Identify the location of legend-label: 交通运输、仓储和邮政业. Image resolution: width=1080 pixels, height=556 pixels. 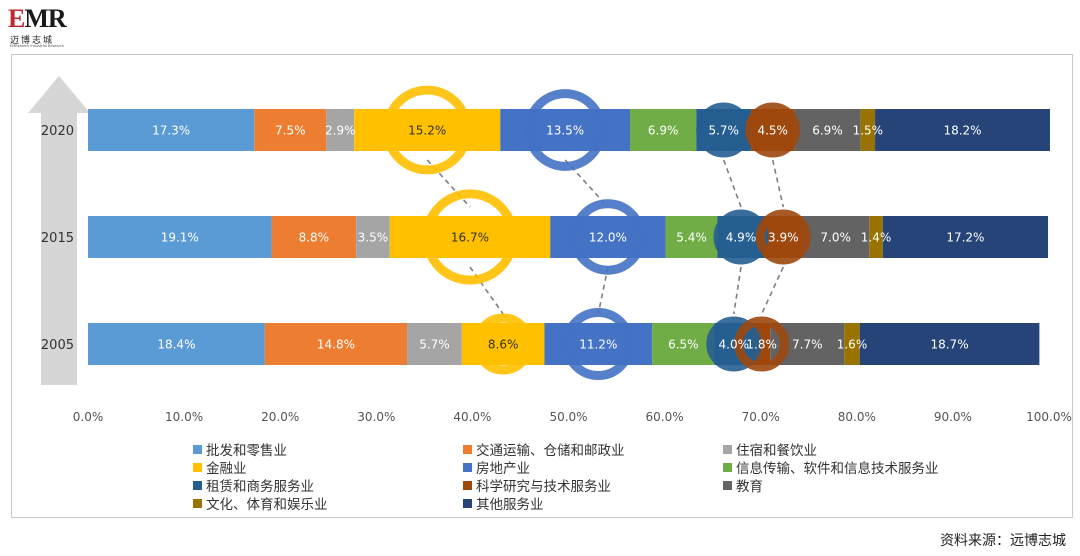
(550, 451).